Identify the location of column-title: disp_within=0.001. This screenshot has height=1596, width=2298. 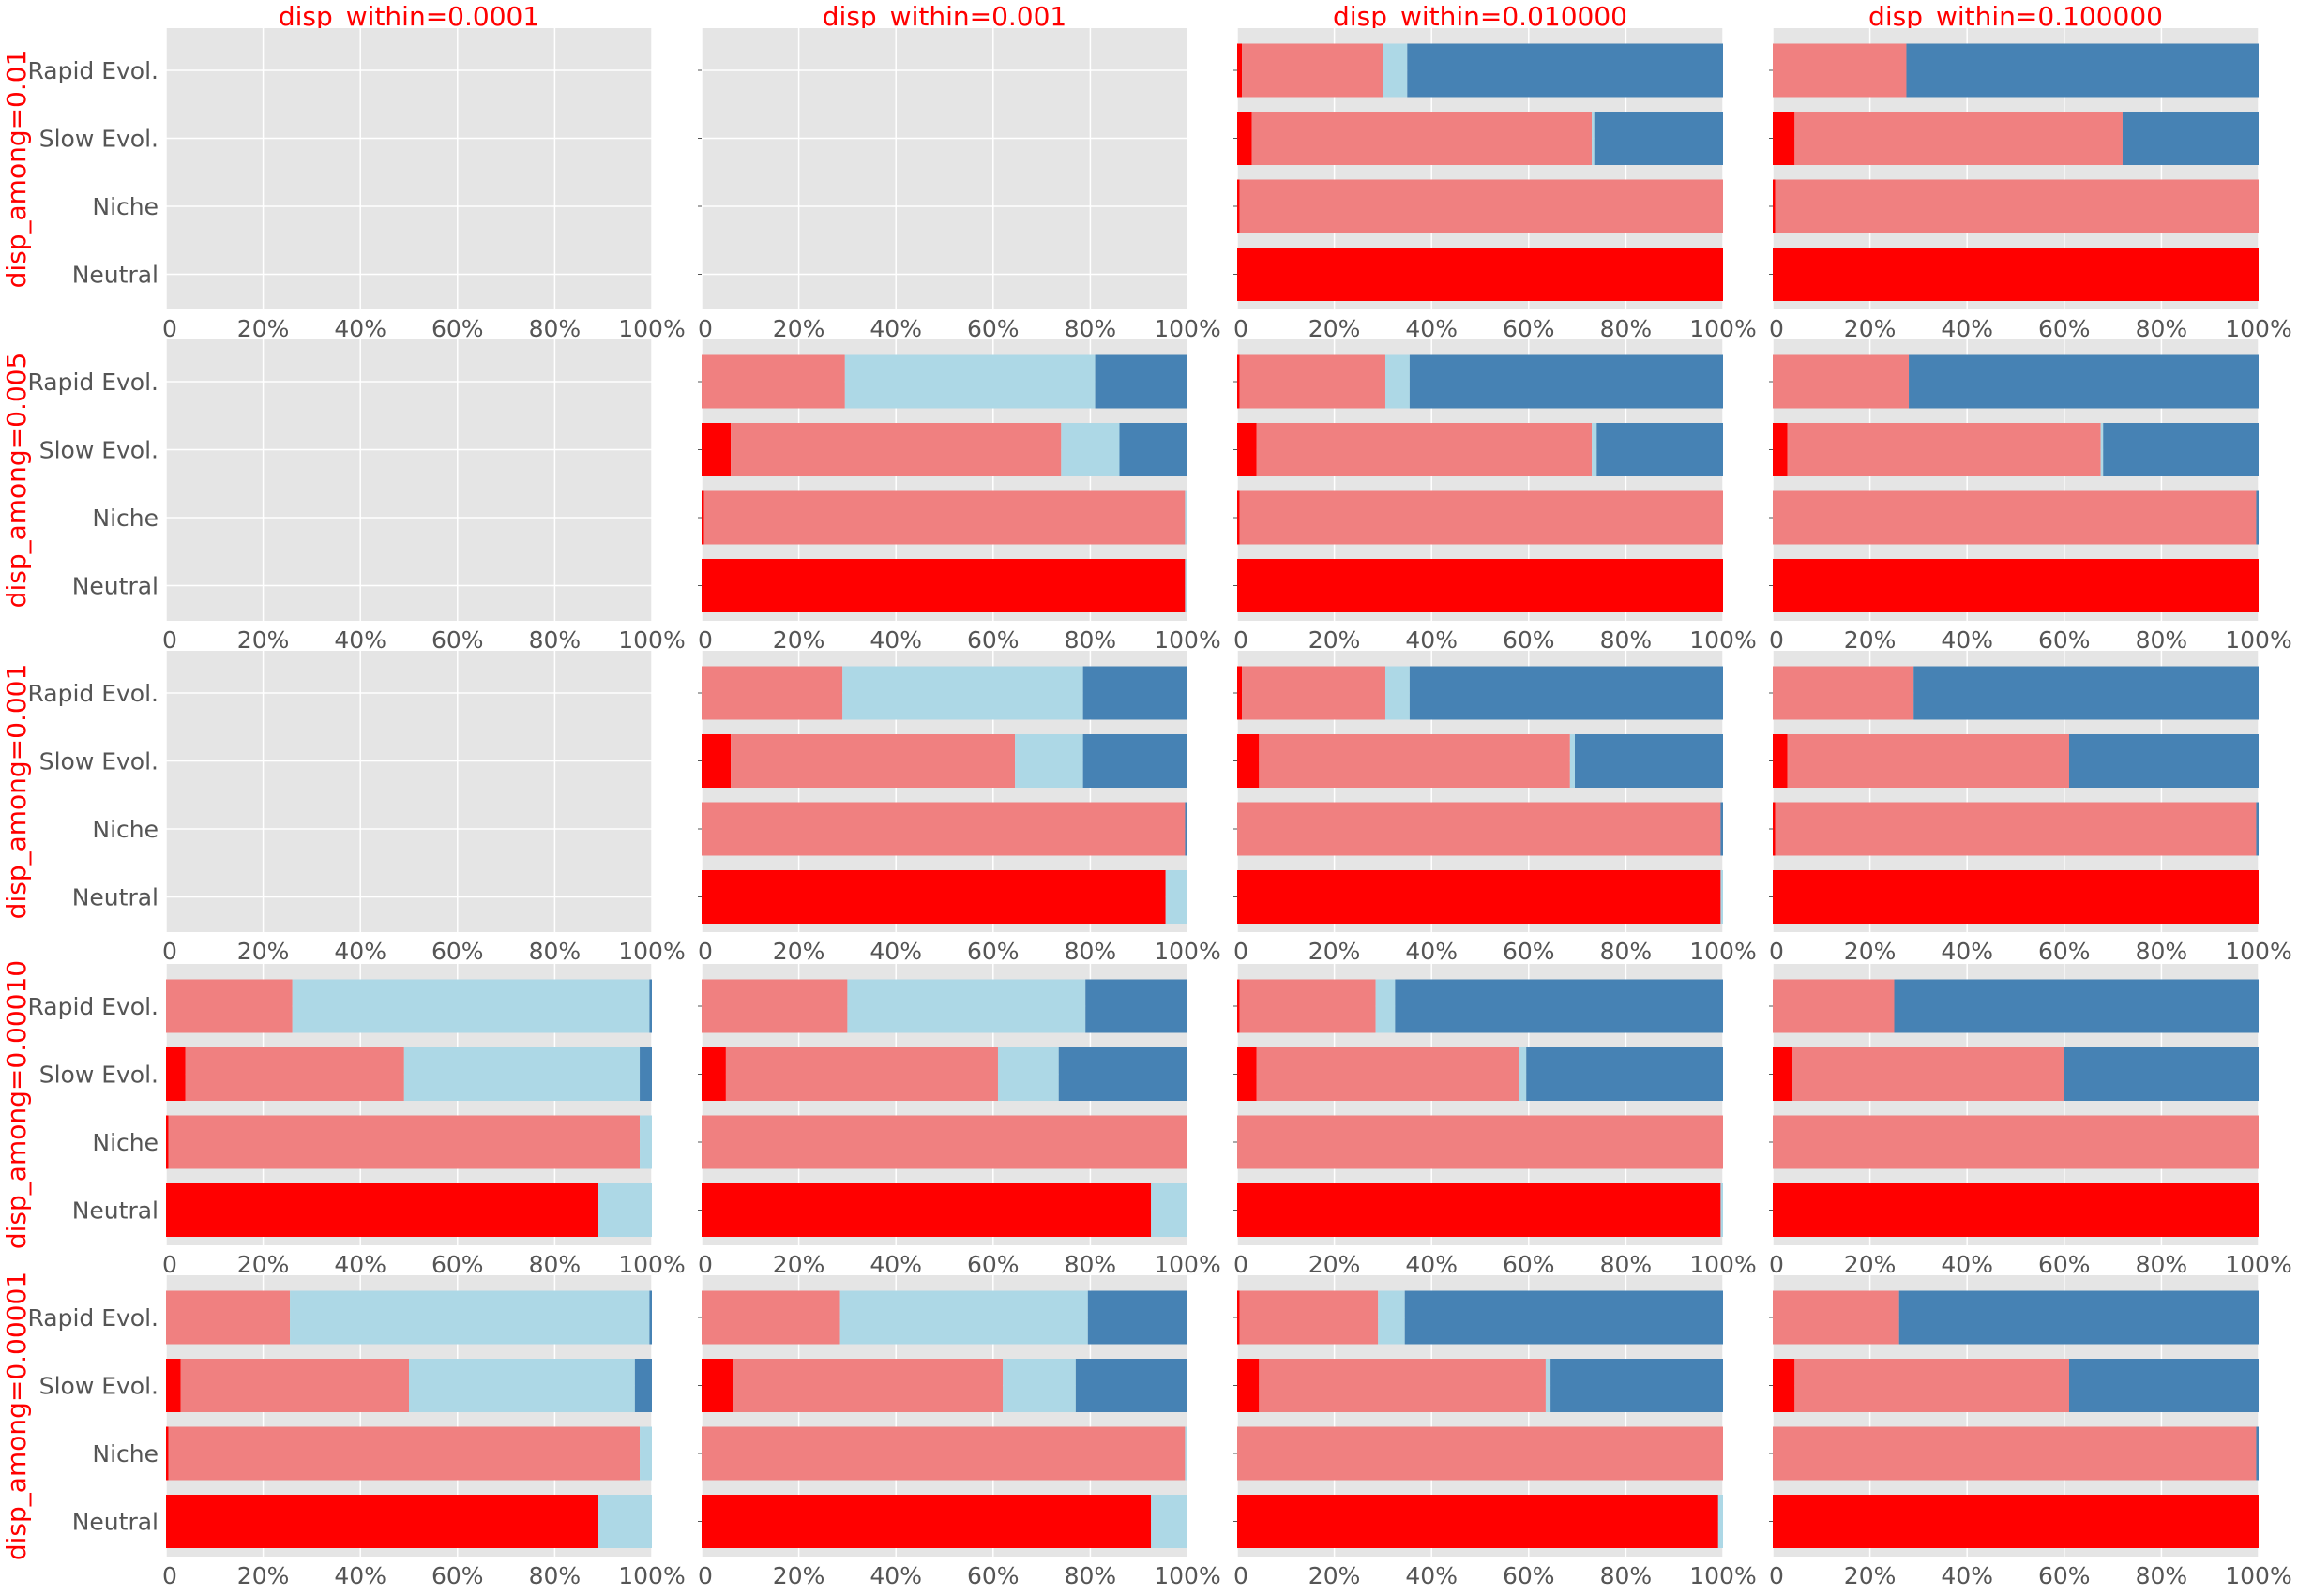
(944, 16).